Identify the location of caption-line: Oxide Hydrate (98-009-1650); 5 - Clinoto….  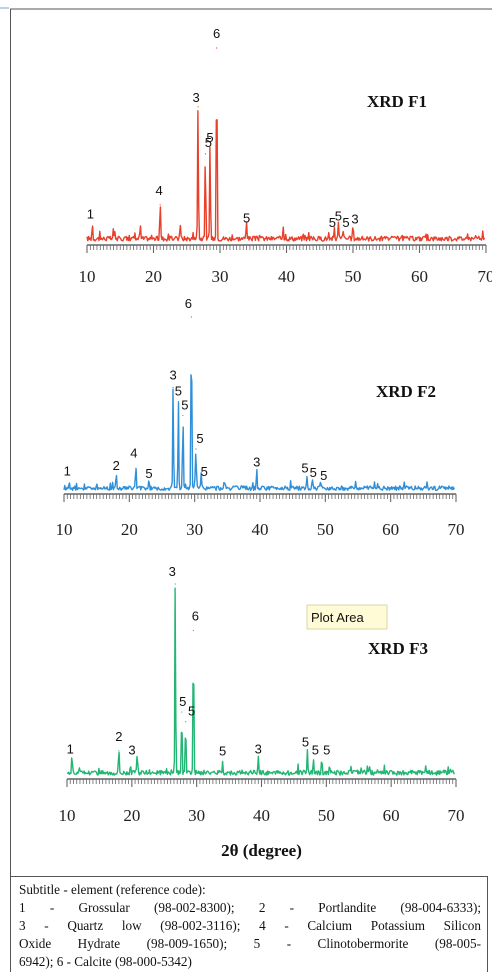
(250, 943).